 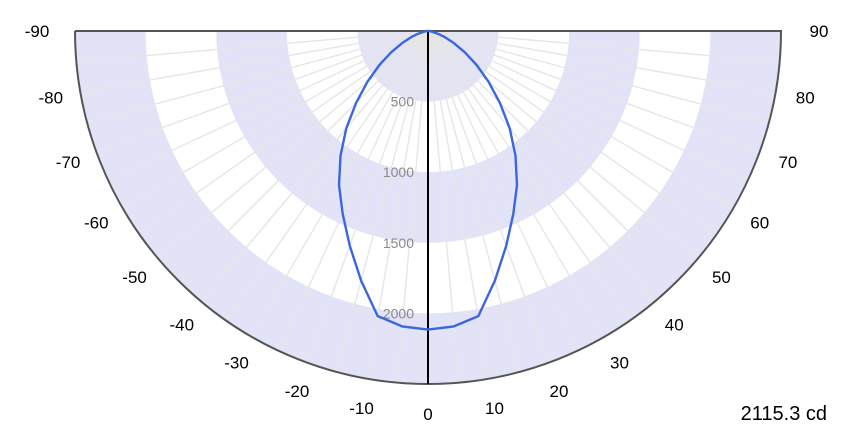 What do you see at coordinates (494, 408) in the screenshot?
I see `angle-tick-label: 10` at bounding box center [494, 408].